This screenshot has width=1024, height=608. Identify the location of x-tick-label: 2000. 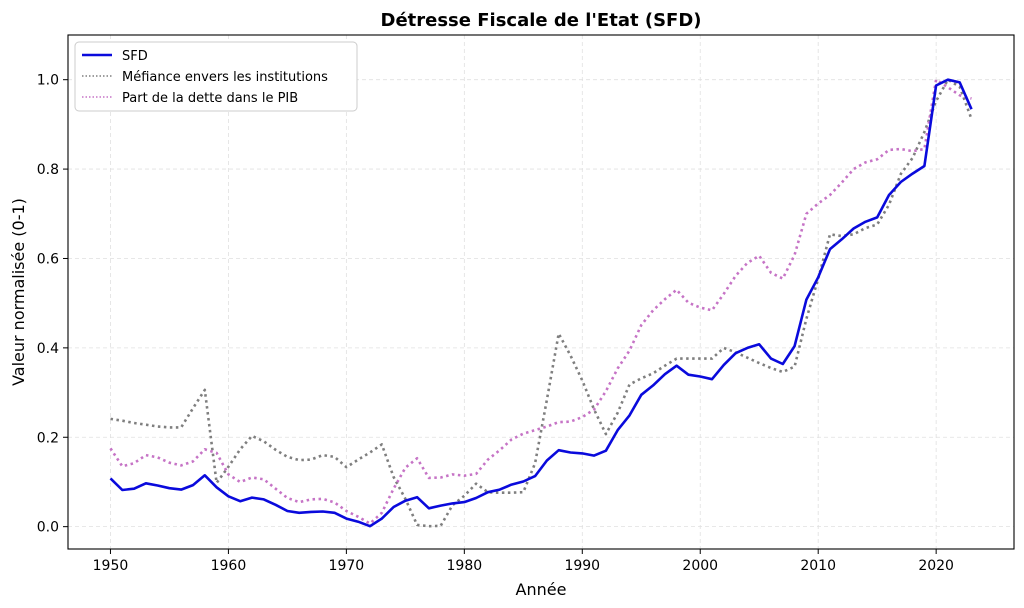
(700, 566).